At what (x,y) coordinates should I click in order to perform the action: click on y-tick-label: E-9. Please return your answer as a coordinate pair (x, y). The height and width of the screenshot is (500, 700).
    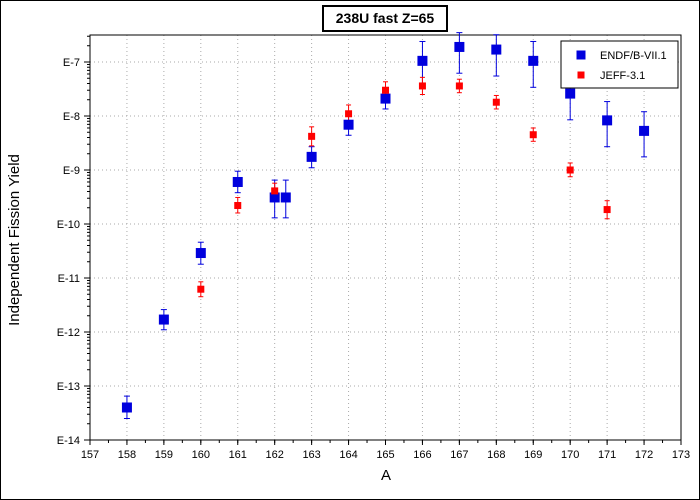
    Looking at the image, I should click on (71, 171).